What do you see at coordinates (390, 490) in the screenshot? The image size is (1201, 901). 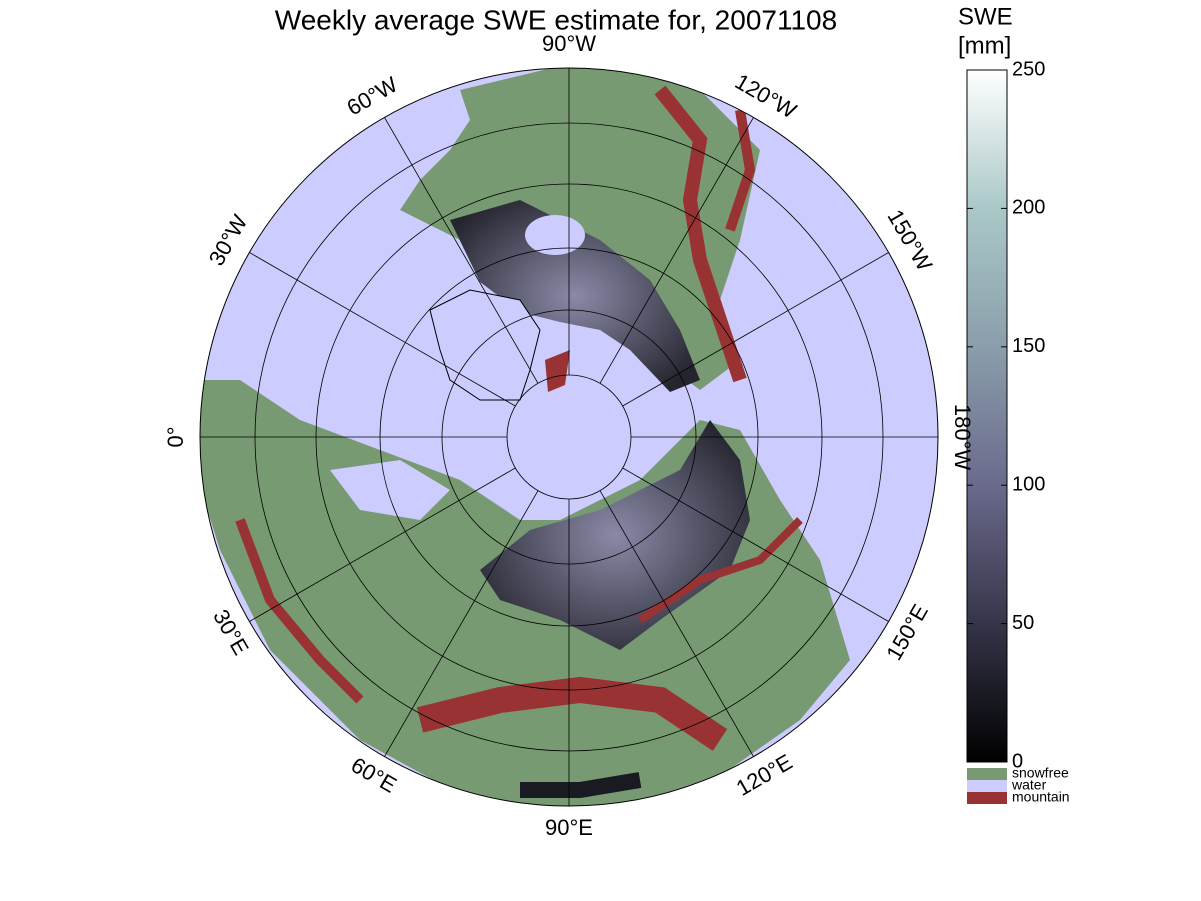 I see `baltic` at bounding box center [390, 490].